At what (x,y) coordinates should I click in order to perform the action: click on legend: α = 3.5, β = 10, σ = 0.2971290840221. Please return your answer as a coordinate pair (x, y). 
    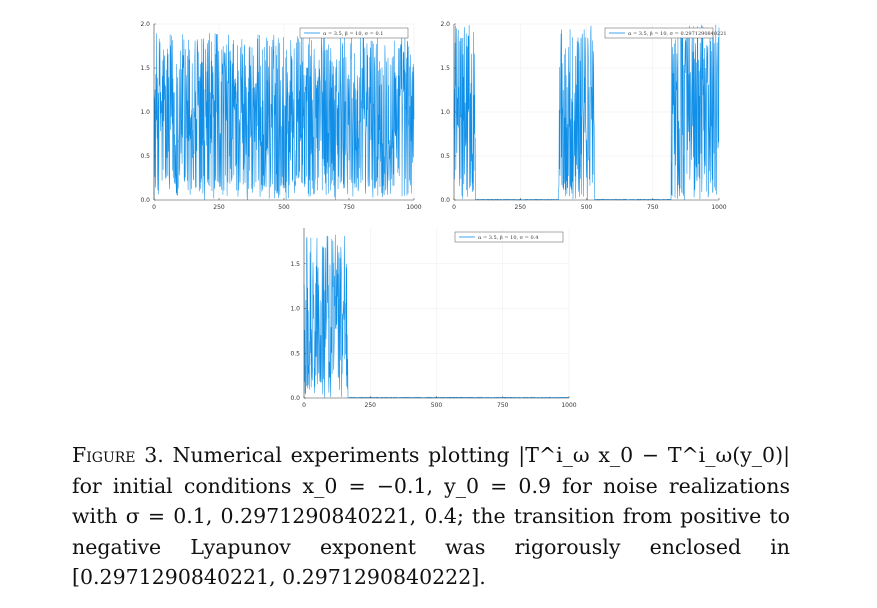
    Looking at the image, I should click on (665, 33).